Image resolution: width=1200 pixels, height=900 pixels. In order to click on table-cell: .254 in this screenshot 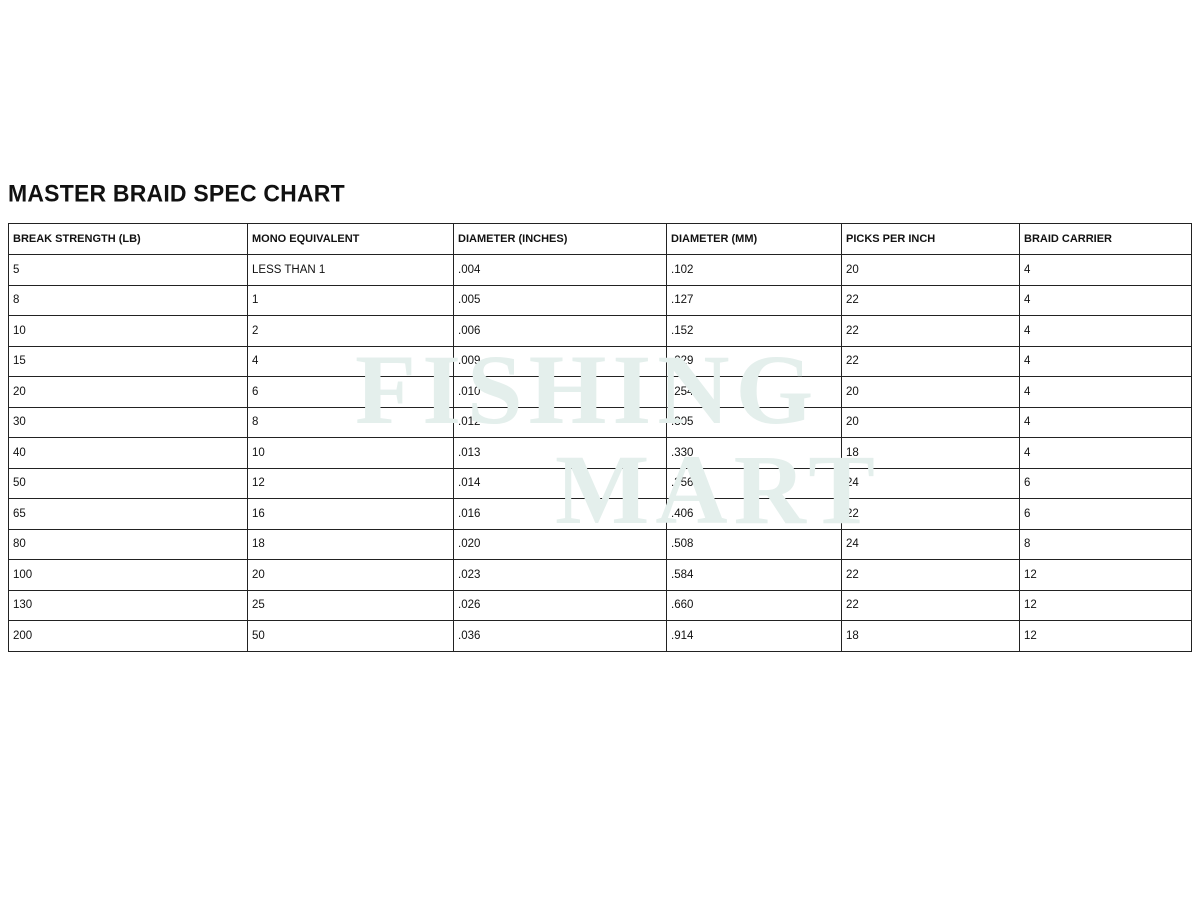, I will do `click(754, 392)`.